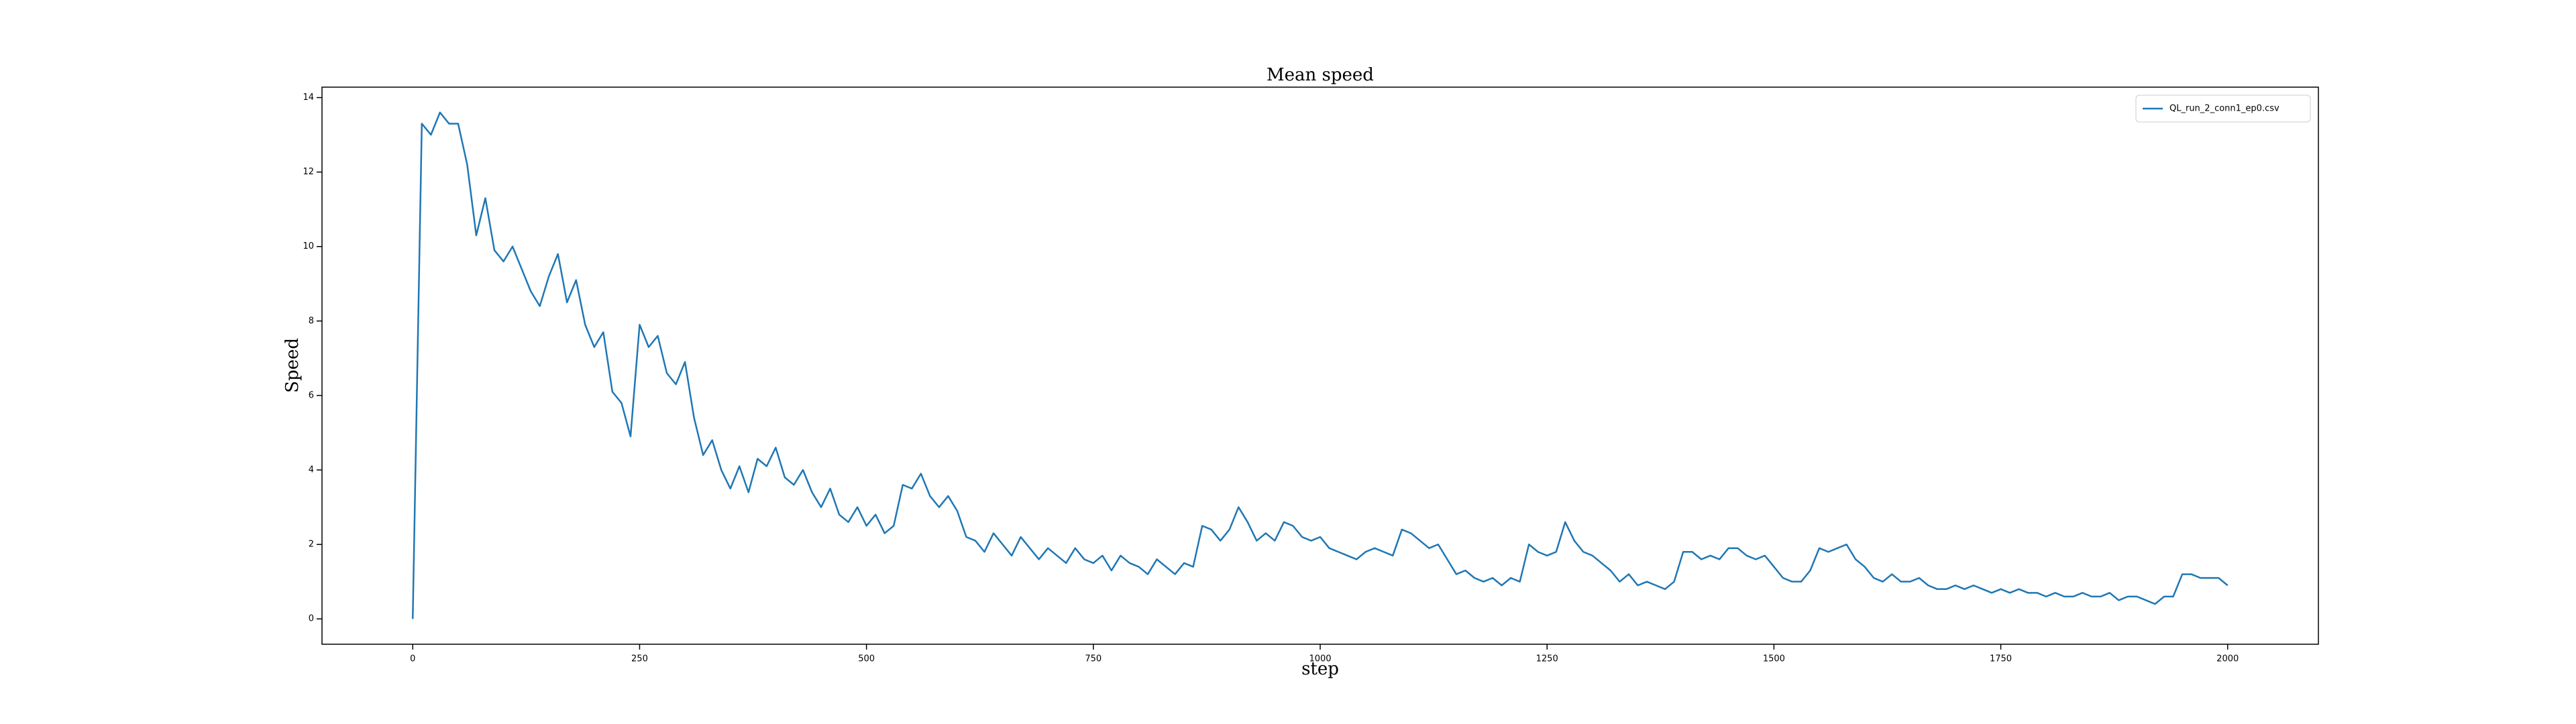 The width and height of the screenshot is (2576, 724). Describe the element at coordinates (866, 659) in the screenshot. I see `x-tick-label: 500` at that location.